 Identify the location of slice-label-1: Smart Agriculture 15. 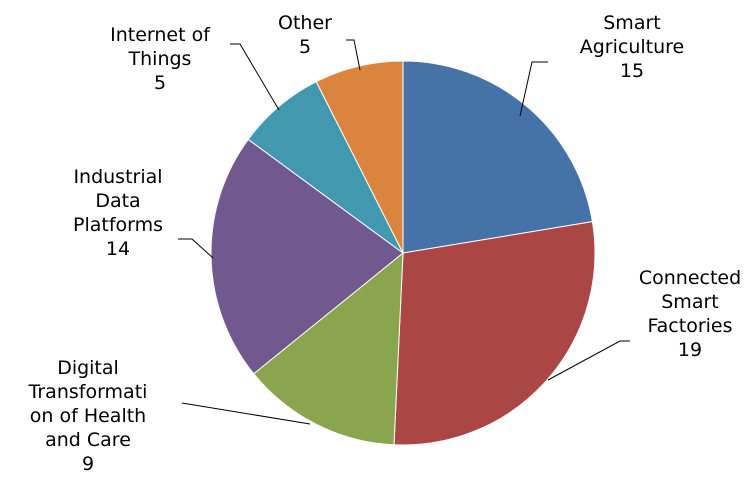
(632, 47).